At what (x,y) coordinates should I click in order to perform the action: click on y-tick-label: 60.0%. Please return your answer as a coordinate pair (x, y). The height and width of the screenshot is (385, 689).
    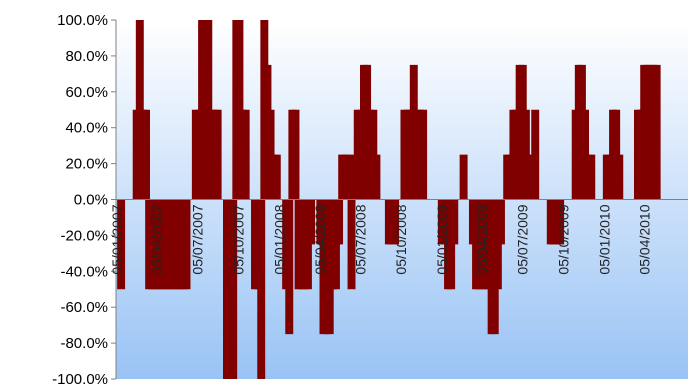
    Looking at the image, I should click on (86, 92).